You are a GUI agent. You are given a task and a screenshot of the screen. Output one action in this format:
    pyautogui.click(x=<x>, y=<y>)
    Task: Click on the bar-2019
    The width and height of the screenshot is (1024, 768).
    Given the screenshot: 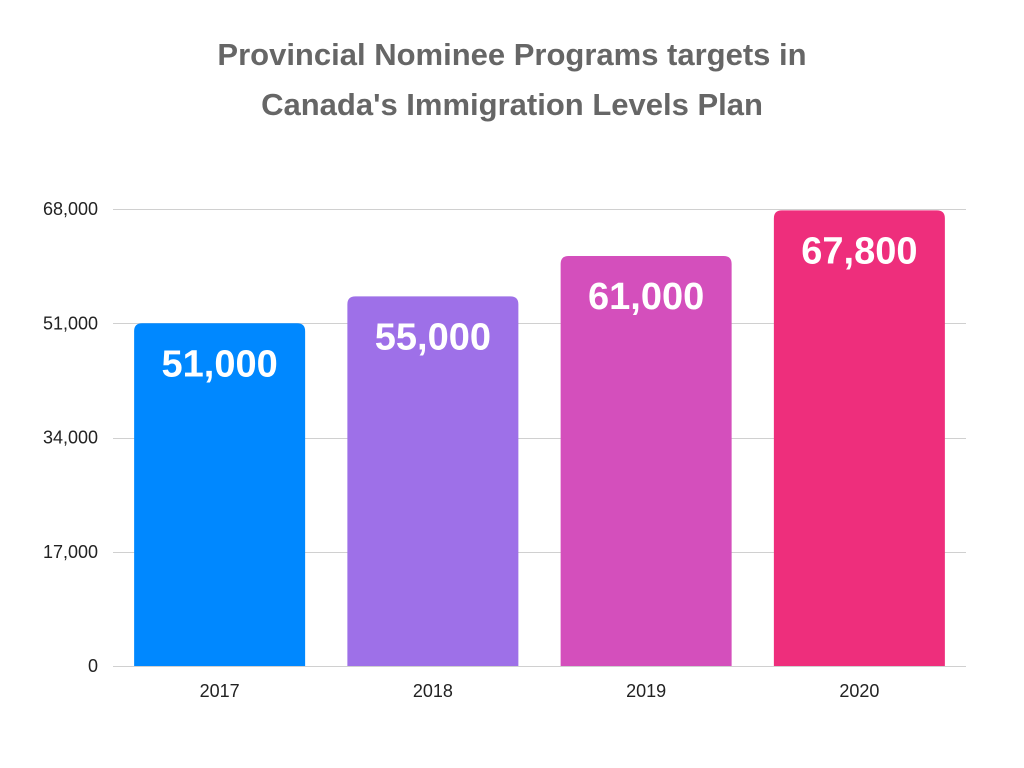 What is the action you would take?
    pyautogui.click(x=646, y=461)
    